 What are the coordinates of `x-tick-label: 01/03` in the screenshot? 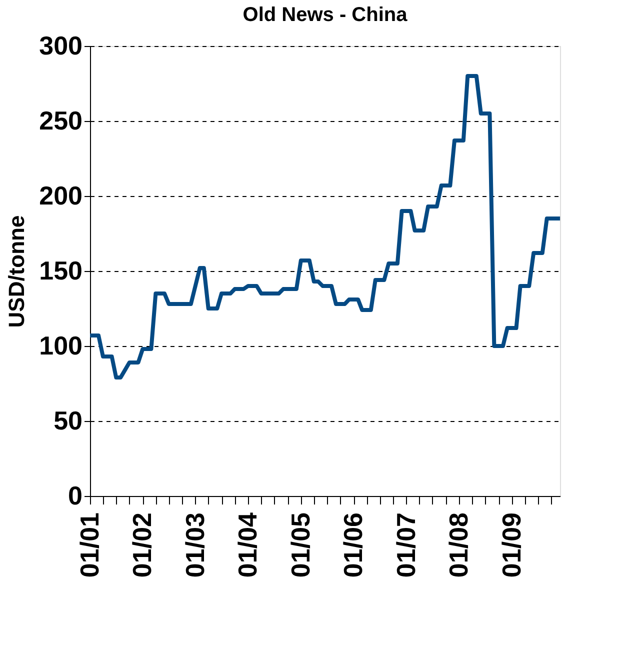 It's located at (195, 545).